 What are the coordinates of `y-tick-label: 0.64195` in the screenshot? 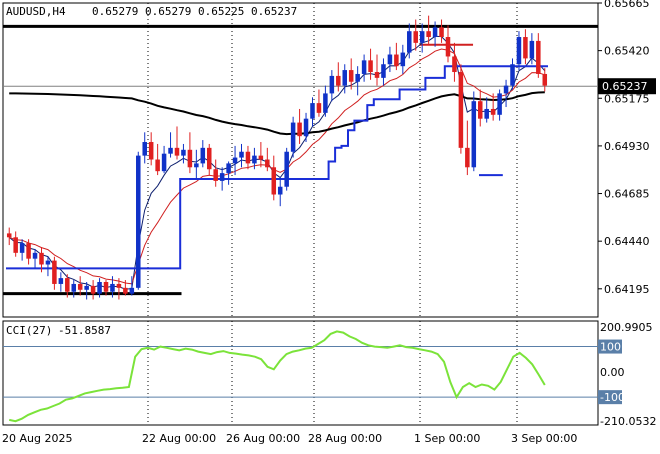 It's located at (627, 289).